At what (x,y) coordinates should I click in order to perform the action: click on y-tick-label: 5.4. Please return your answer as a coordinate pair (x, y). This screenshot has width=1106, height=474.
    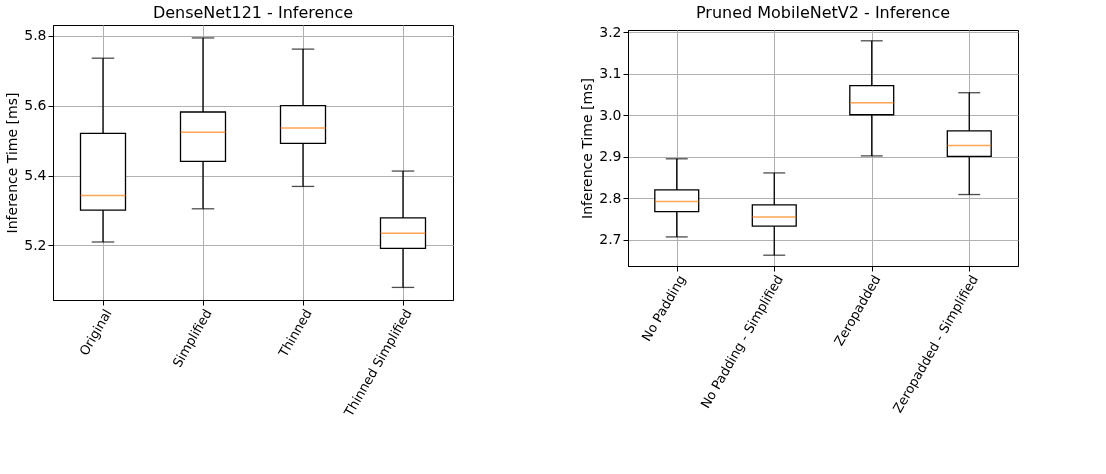
    Looking at the image, I should click on (35, 175).